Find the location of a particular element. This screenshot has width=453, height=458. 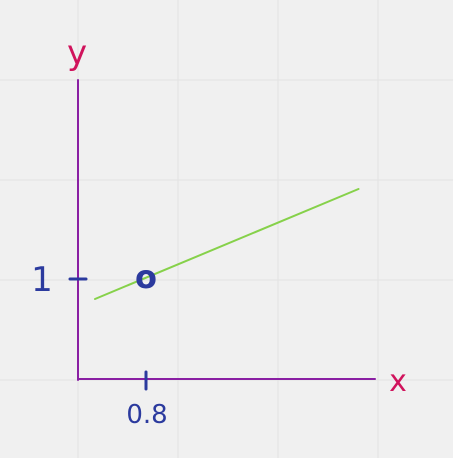

x-tick-label: 0.8 is located at coordinates (146, 415).